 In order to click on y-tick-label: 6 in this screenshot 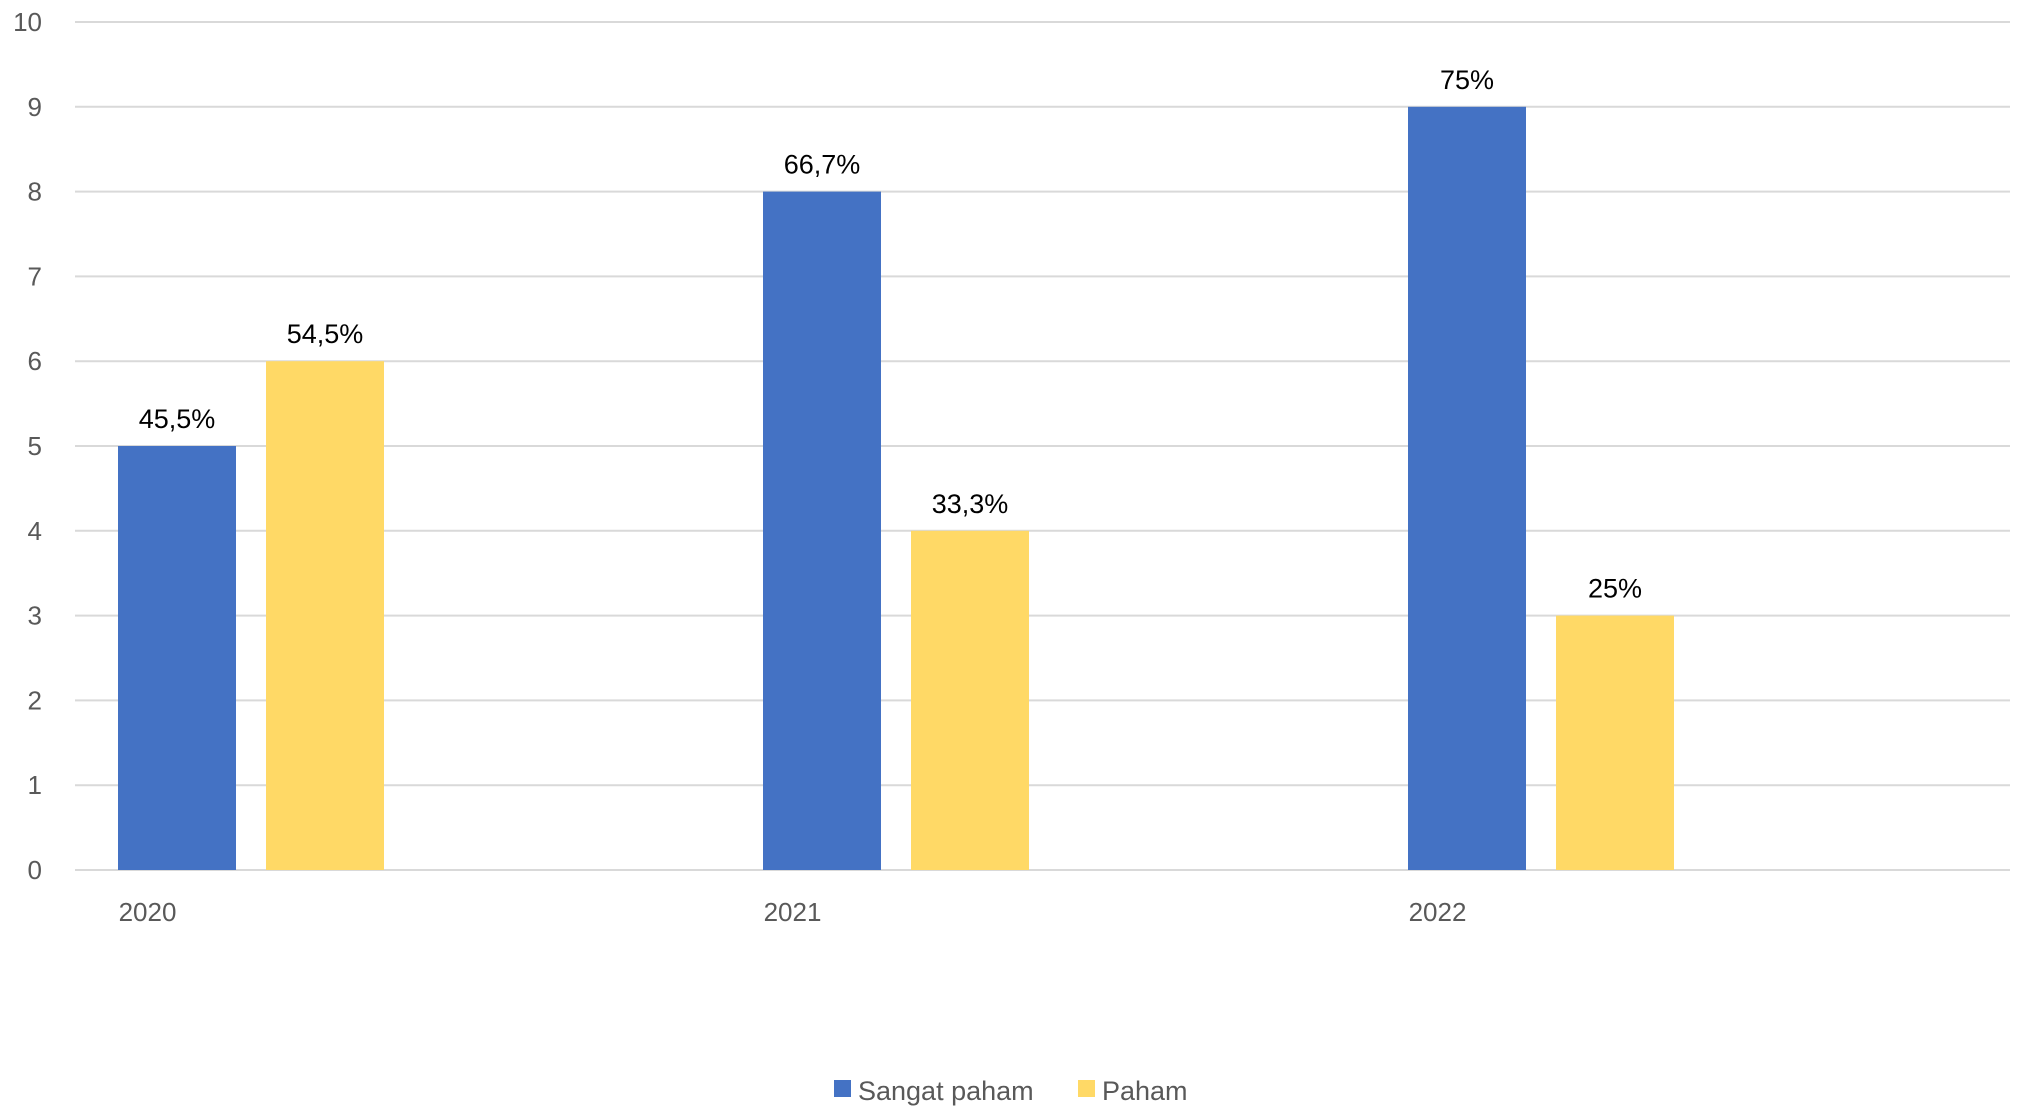, I will do `click(35, 361)`.